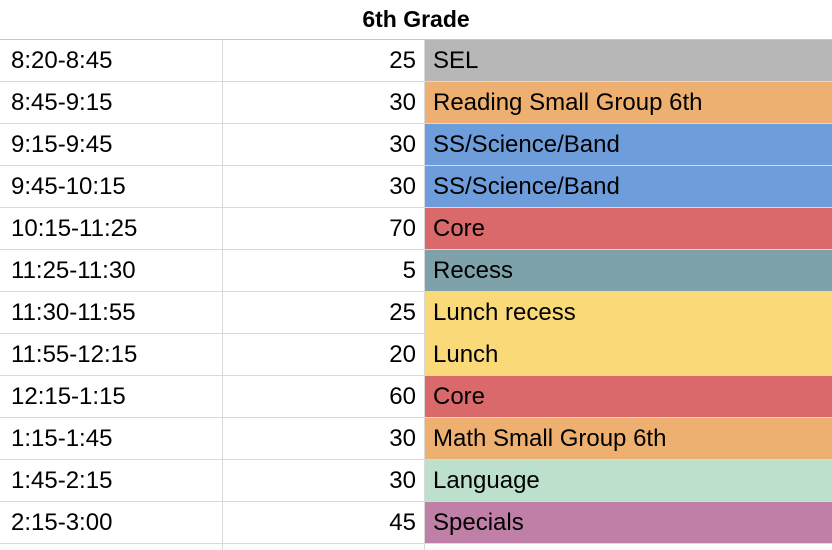 This screenshot has width=832, height=550. Describe the element at coordinates (111, 439) in the screenshot. I see `time-cell: 1:15-1:45` at that location.